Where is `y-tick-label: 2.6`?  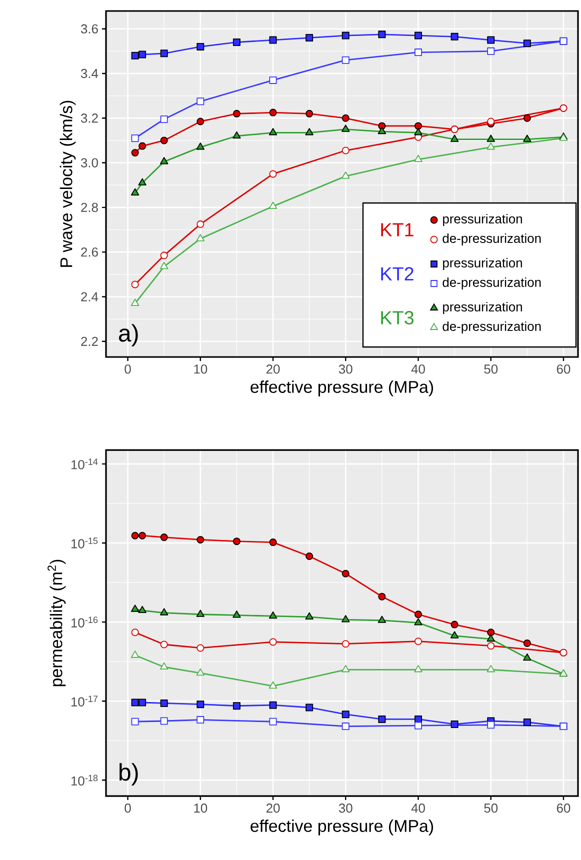 y-tick-label: 2.6 is located at coordinates (89, 252).